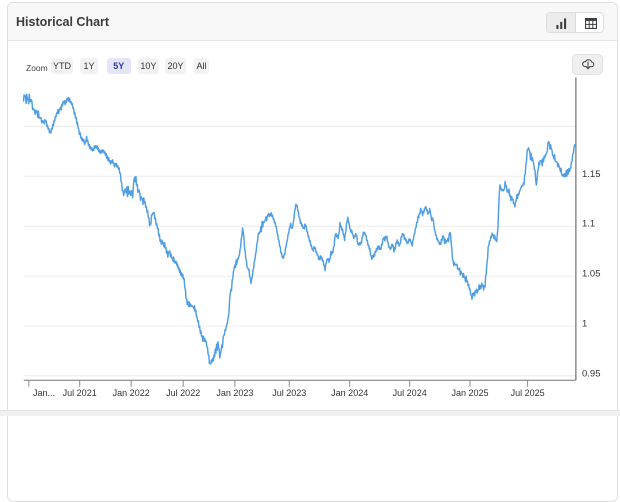 Image resolution: width=620 pixels, height=502 pixels. I want to click on svg-text: 1.15, so click(591, 174).